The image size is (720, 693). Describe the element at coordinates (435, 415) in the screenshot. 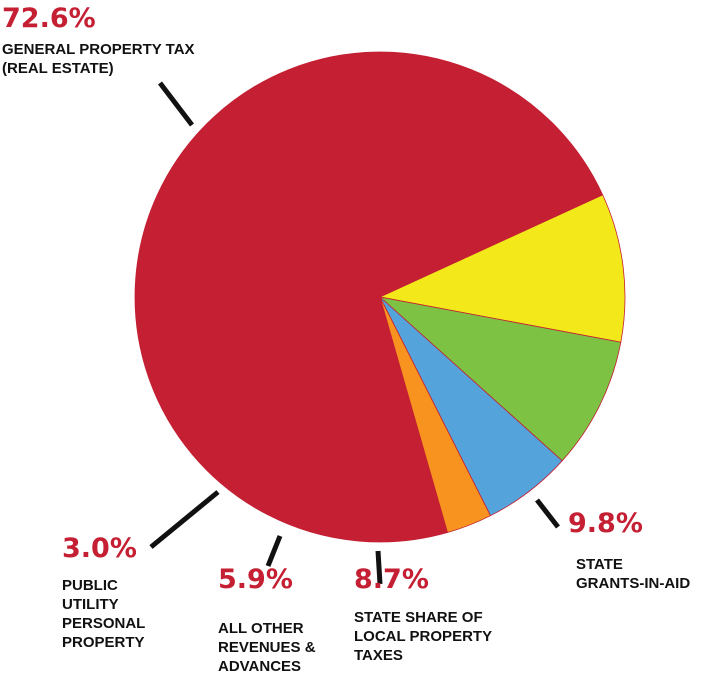

I see `pie-slice-public-utility` at that location.